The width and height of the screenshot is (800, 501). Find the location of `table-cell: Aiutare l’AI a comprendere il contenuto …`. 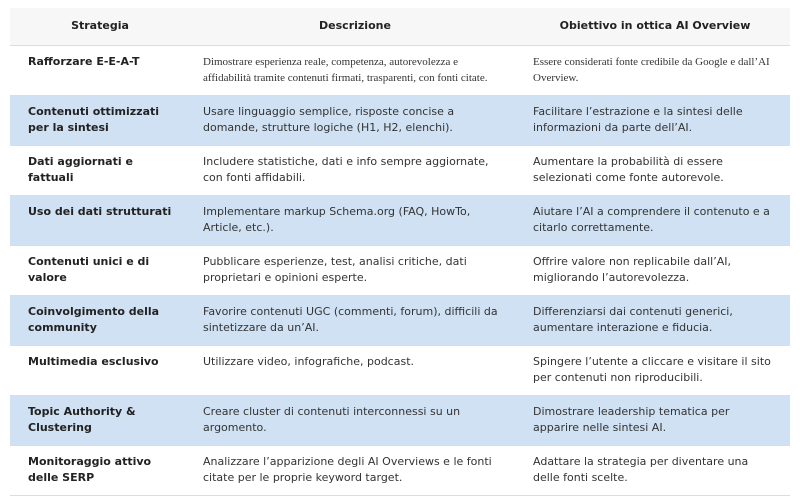

table-cell: Aiutare l’AI a comprendere il contenuto … is located at coordinates (655, 220).